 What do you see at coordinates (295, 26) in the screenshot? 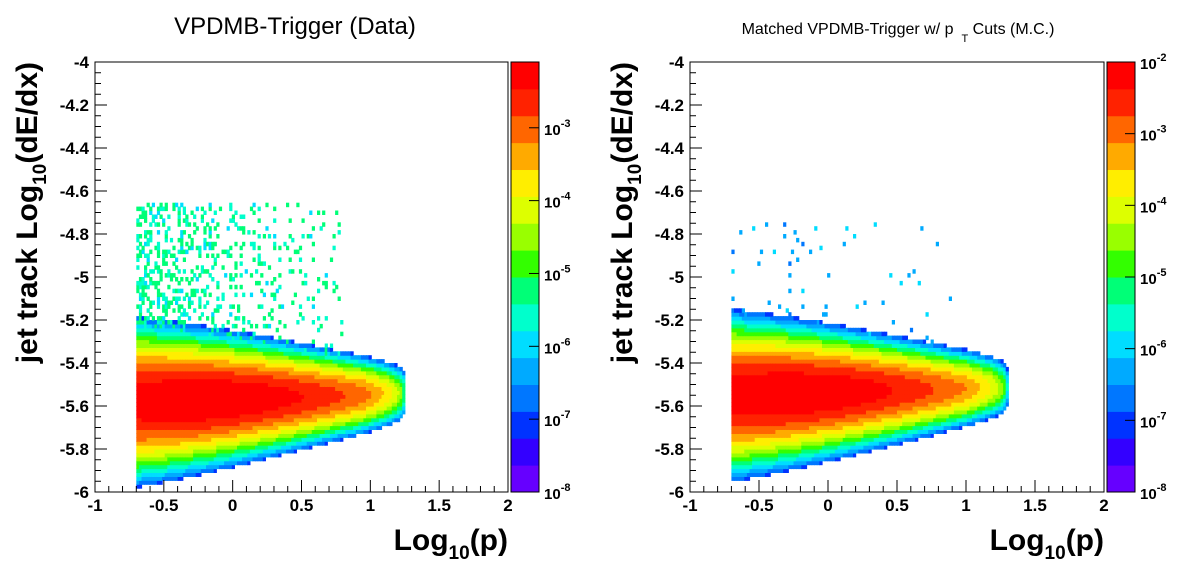
I see `chart-title-text: VPDMB-Trigger (Data)` at bounding box center [295, 26].